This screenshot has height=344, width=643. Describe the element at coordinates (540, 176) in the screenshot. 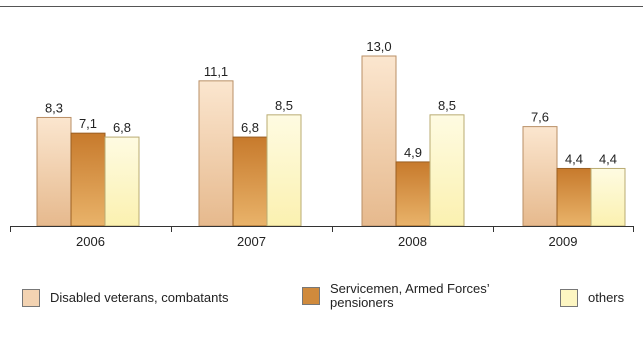

I see `bar-disabled-veterans-2009` at that location.